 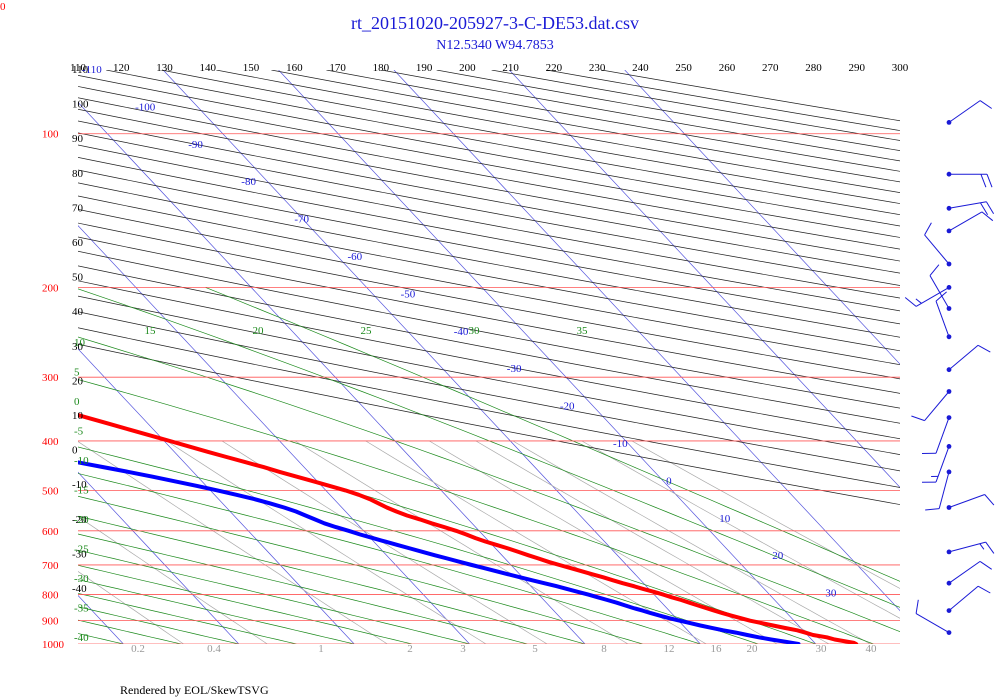 What do you see at coordinates (78, 416) in the screenshot?
I see `left-axis-label: 10` at bounding box center [78, 416].